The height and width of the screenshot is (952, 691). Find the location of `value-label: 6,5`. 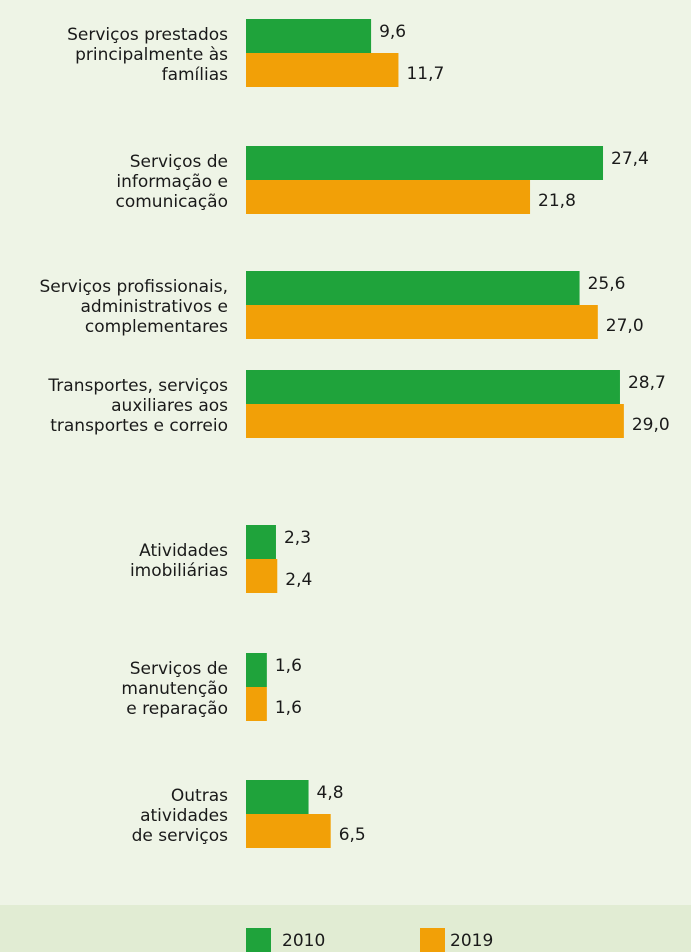

value-label: 6,5 is located at coordinates (352, 835).